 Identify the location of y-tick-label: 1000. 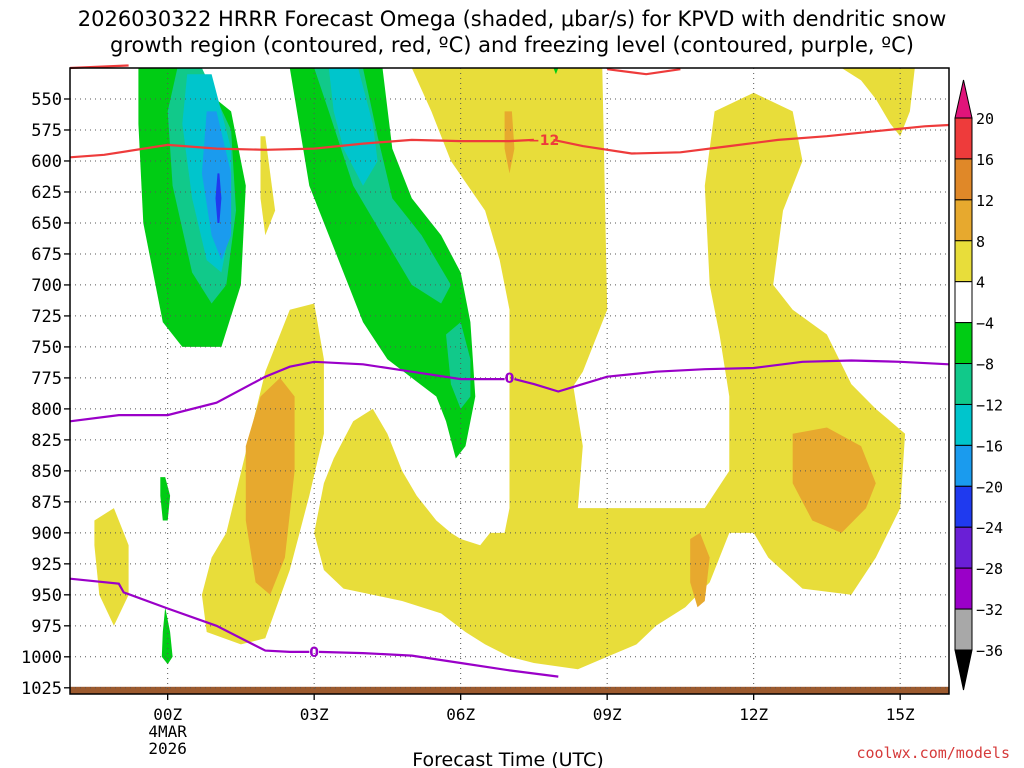
(41, 658).